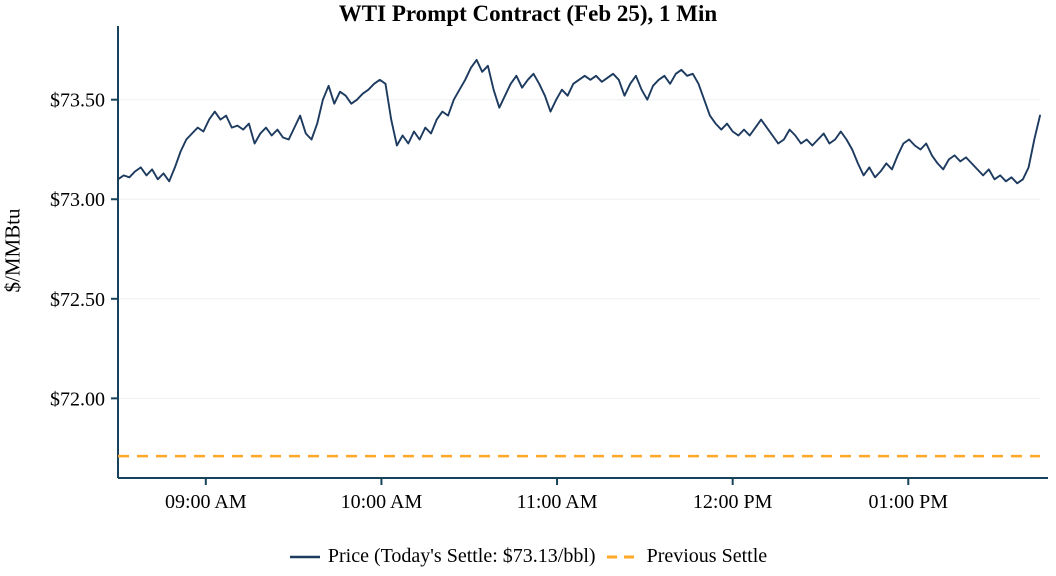 Image resolution: width=1056 pixels, height=576 pixels. Describe the element at coordinates (707, 556) in the screenshot. I see `legend-previous-settle-label: Previous Settle` at that location.